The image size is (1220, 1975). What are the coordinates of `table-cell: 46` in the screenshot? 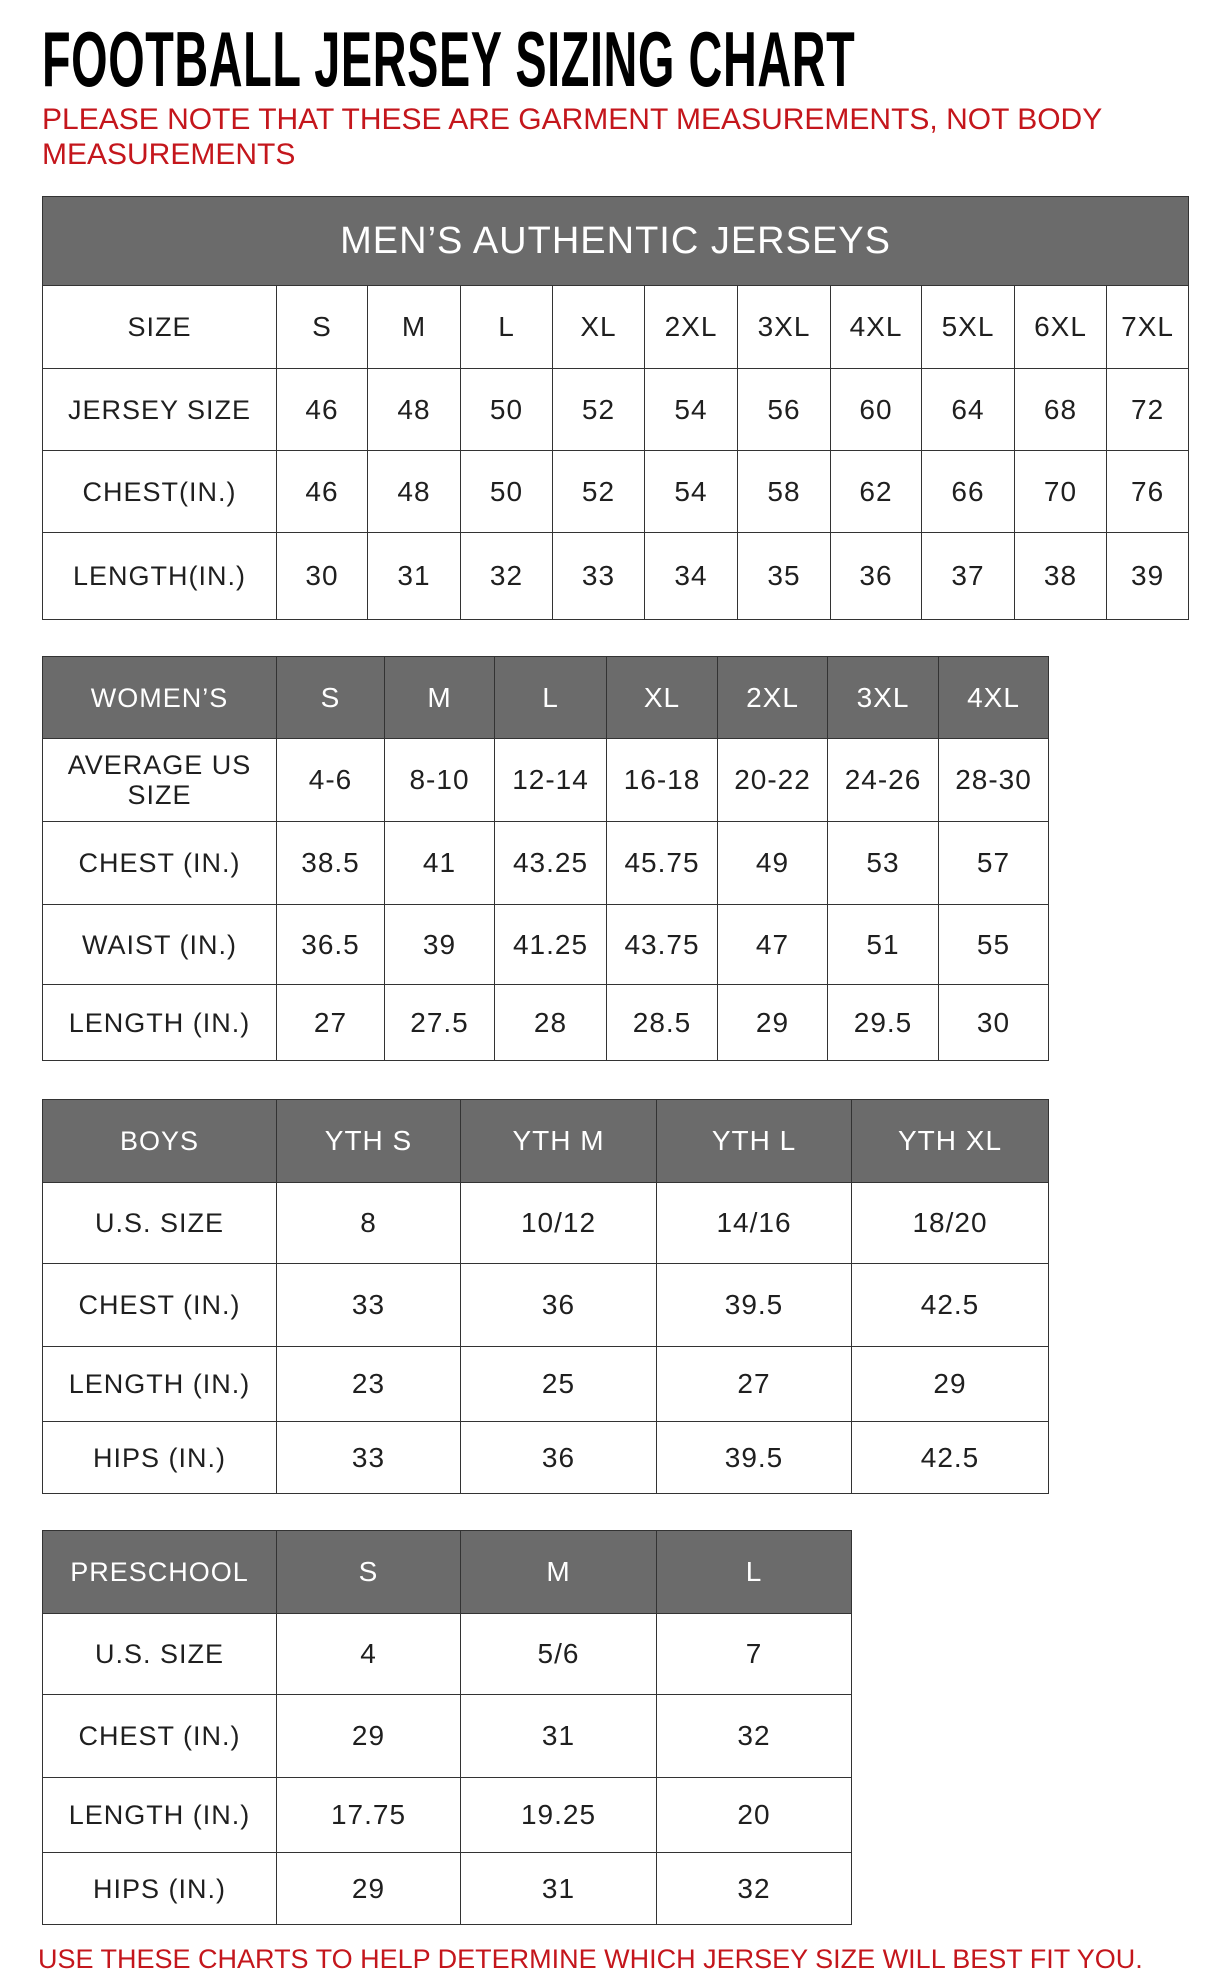 It's located at (322, 409).